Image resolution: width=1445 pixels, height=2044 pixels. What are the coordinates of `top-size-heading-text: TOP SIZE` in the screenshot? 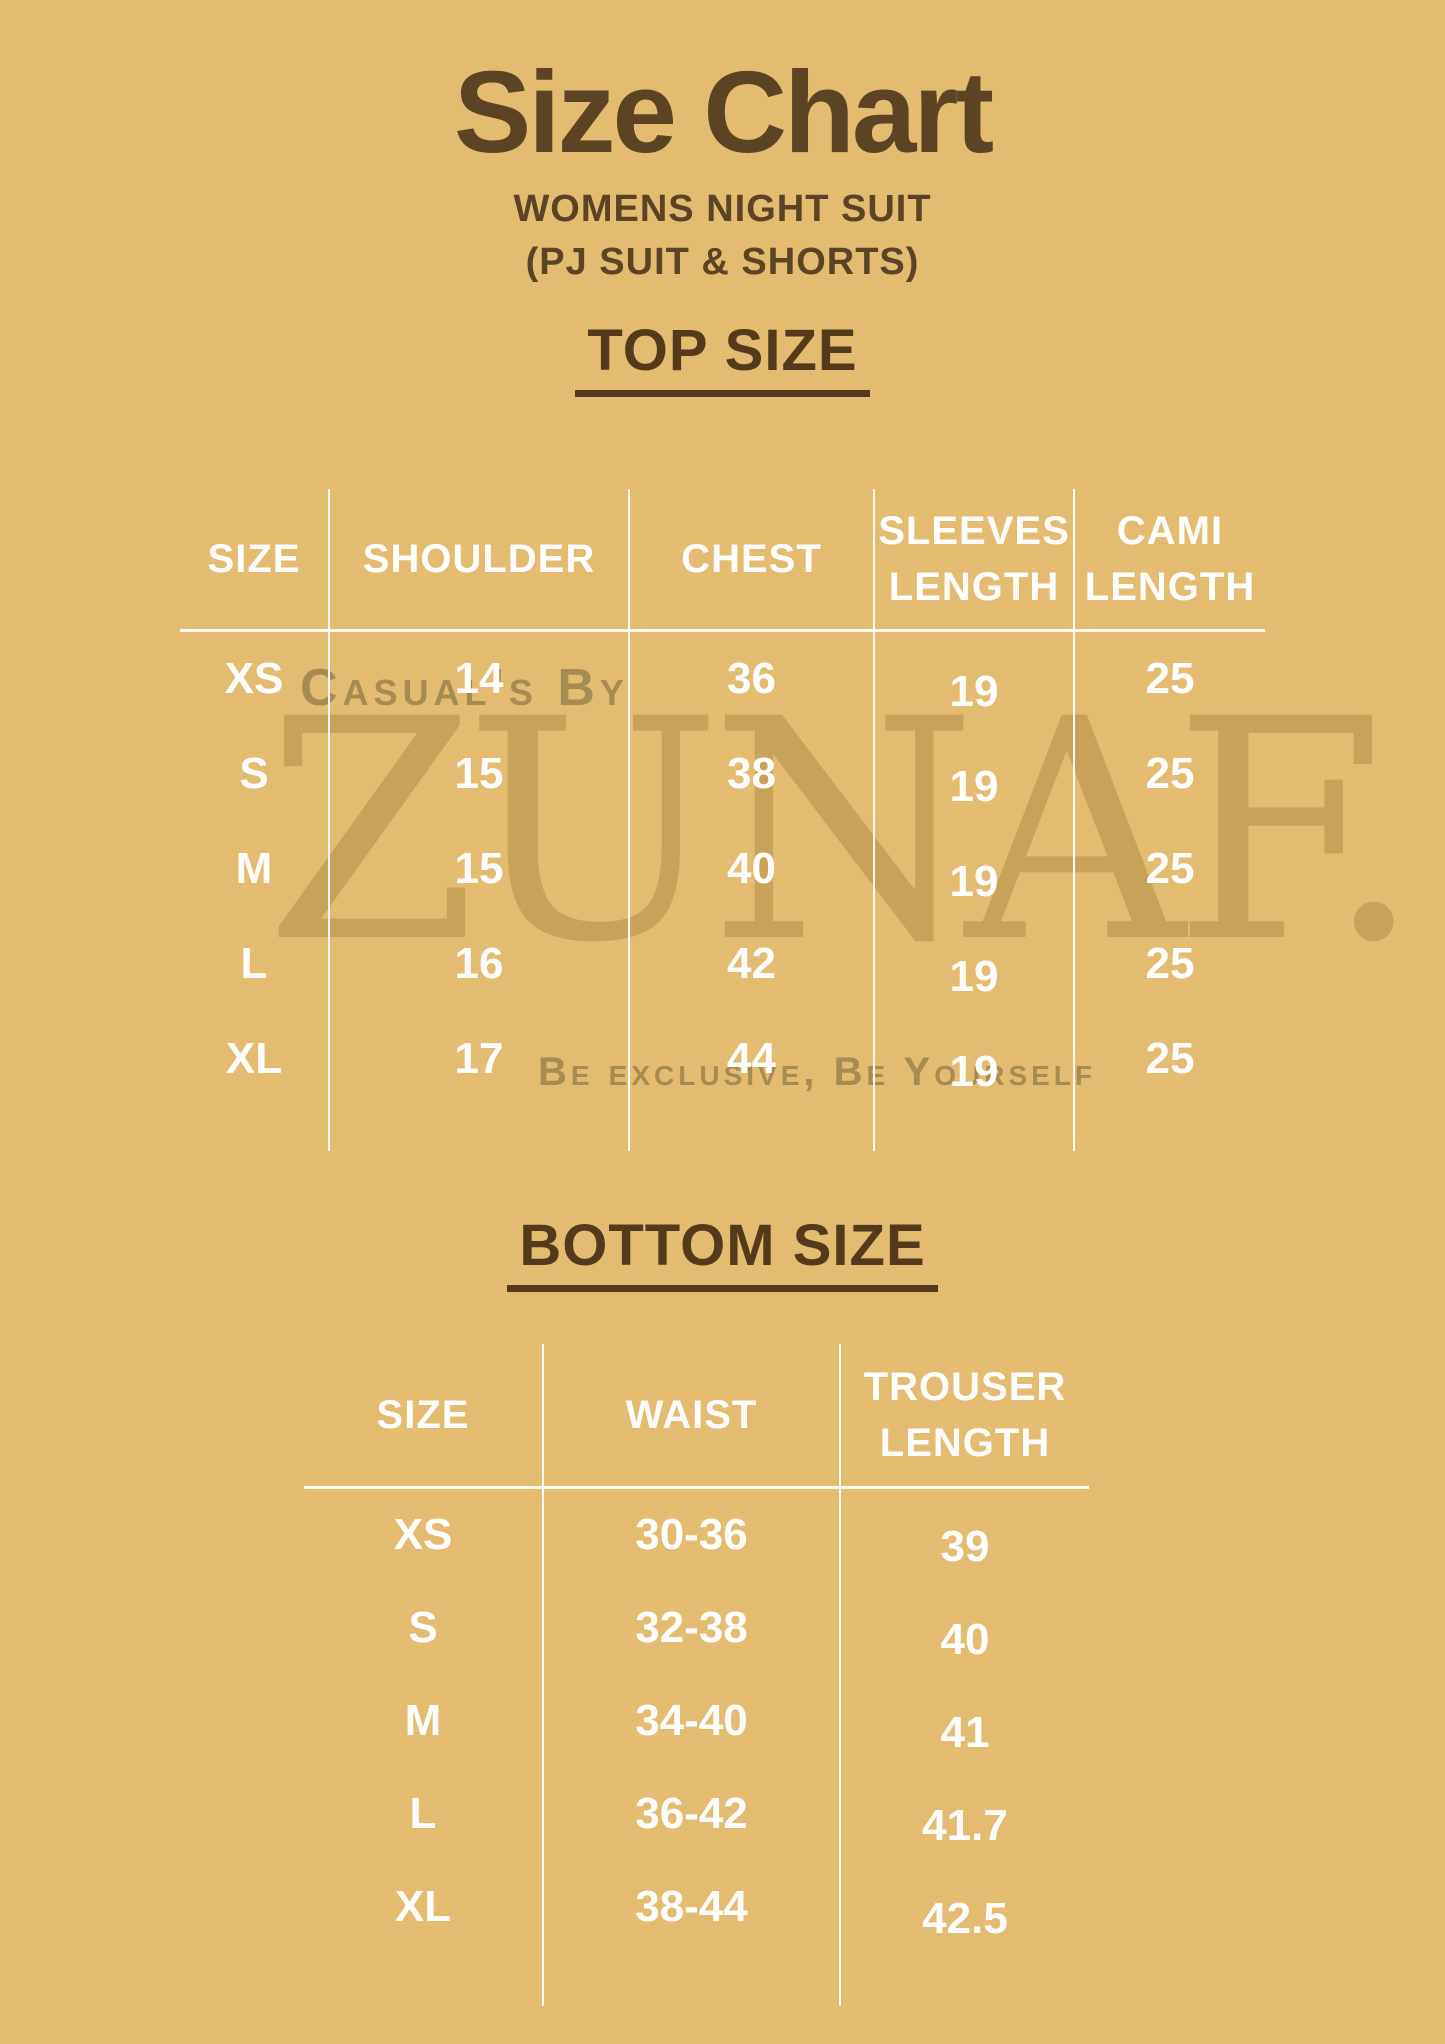 It's located at (722, 359).